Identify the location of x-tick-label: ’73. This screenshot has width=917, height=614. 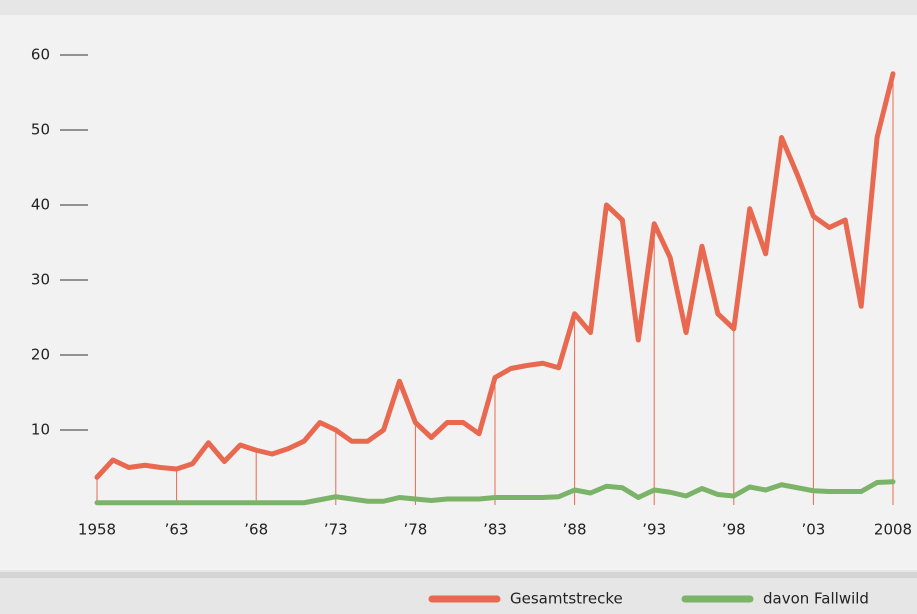
(336, 530).